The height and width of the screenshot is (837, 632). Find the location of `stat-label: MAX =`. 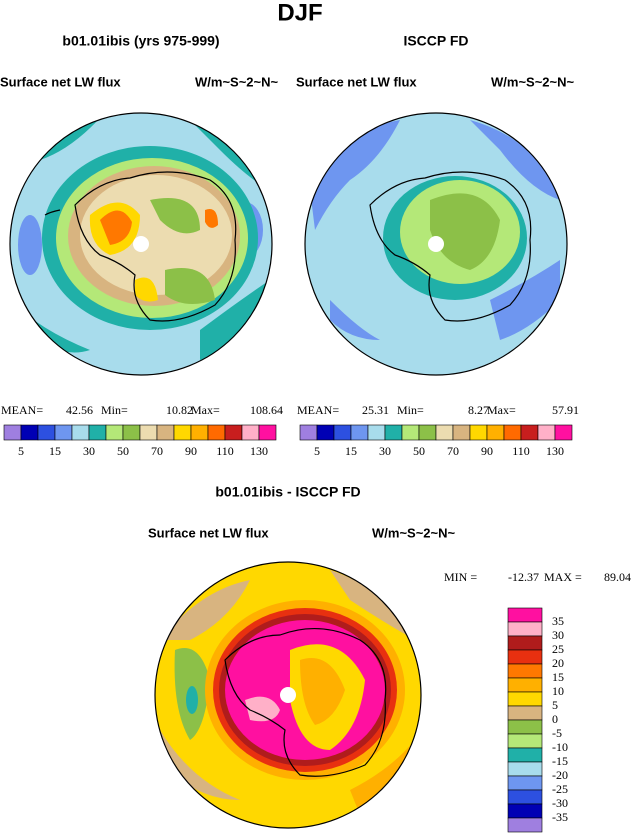

stat-label: MAX = is located at coordinates (563, 577).